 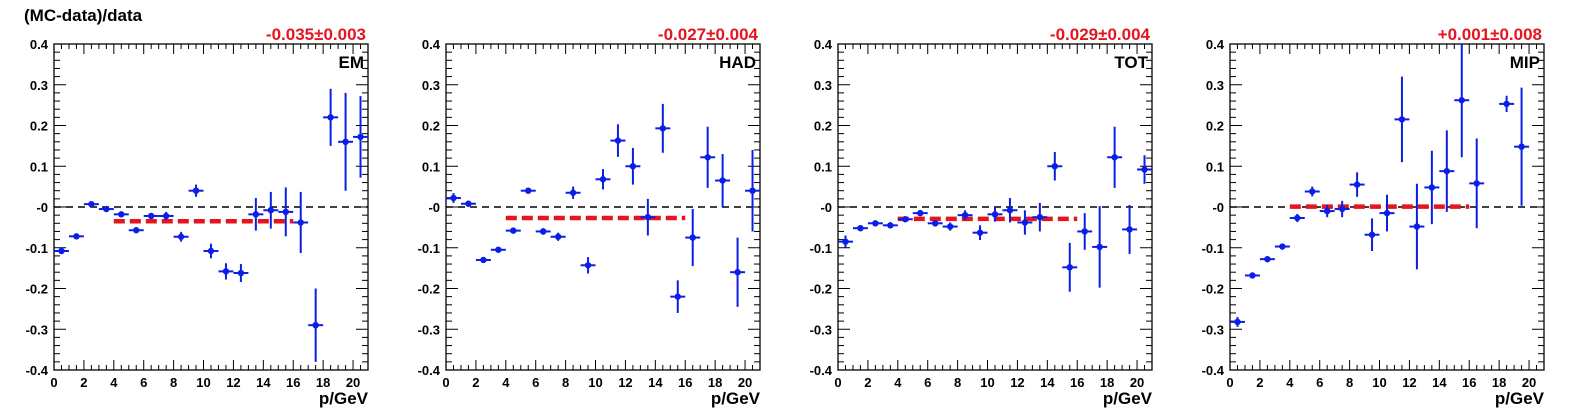 What do you see at coordinates (316, 34) in the screenshot?
I see `fit-result-label: -0.035±0.003` at bounding box center [316, 34].